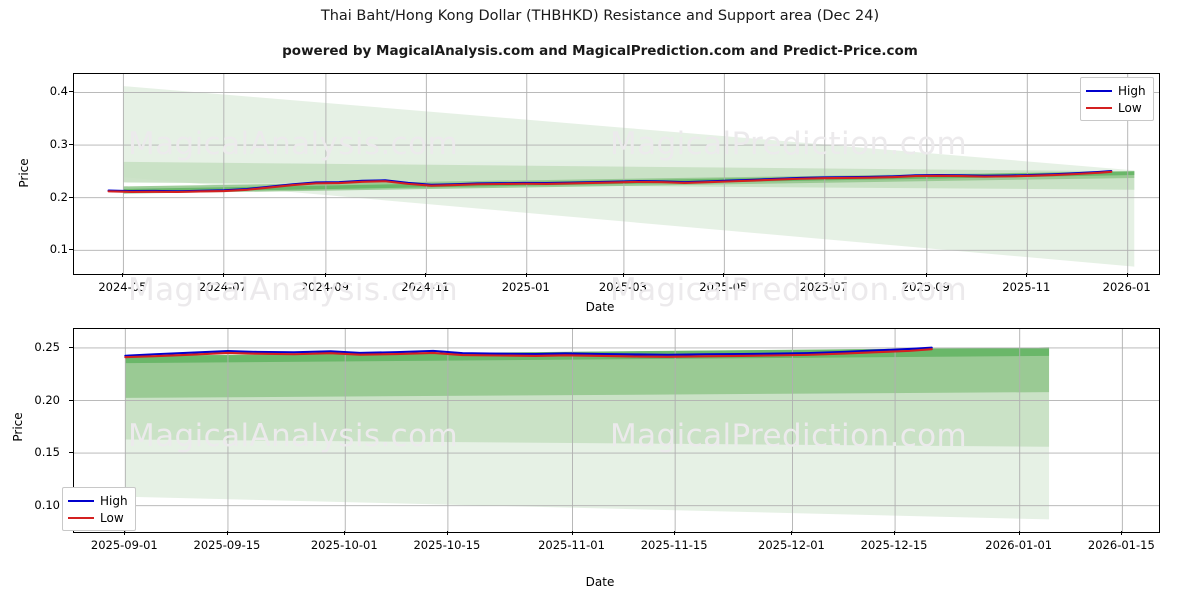 Image resolution: width=1200 pixels, height=600 pixels. What do you see at coordinates (571, 545) in the screenshot?
I see `x-tick-label: 2025-11-01` at bounding box center [571, 545].